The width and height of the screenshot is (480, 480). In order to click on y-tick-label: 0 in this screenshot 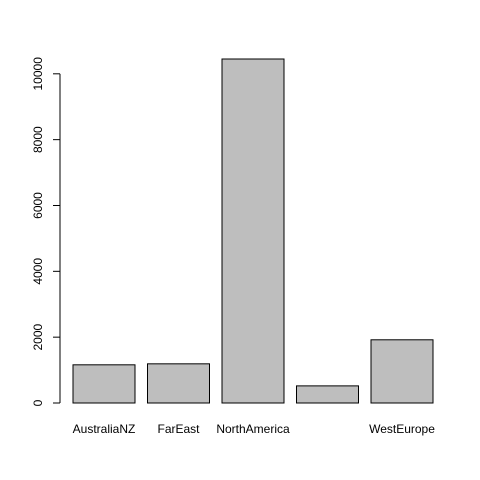, I will do `click(38, 402)`.